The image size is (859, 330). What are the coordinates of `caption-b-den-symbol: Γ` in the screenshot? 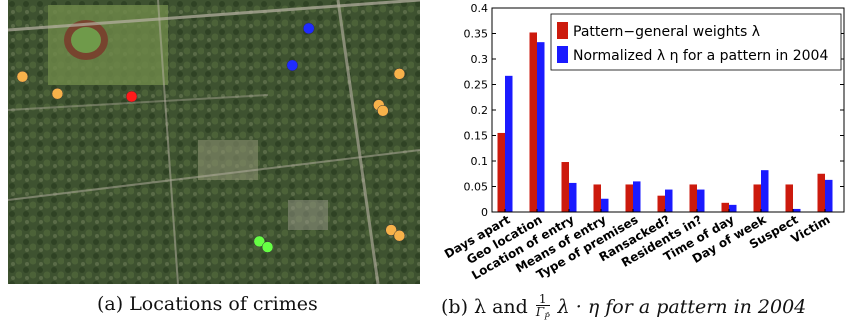 It's located at (540, 312).